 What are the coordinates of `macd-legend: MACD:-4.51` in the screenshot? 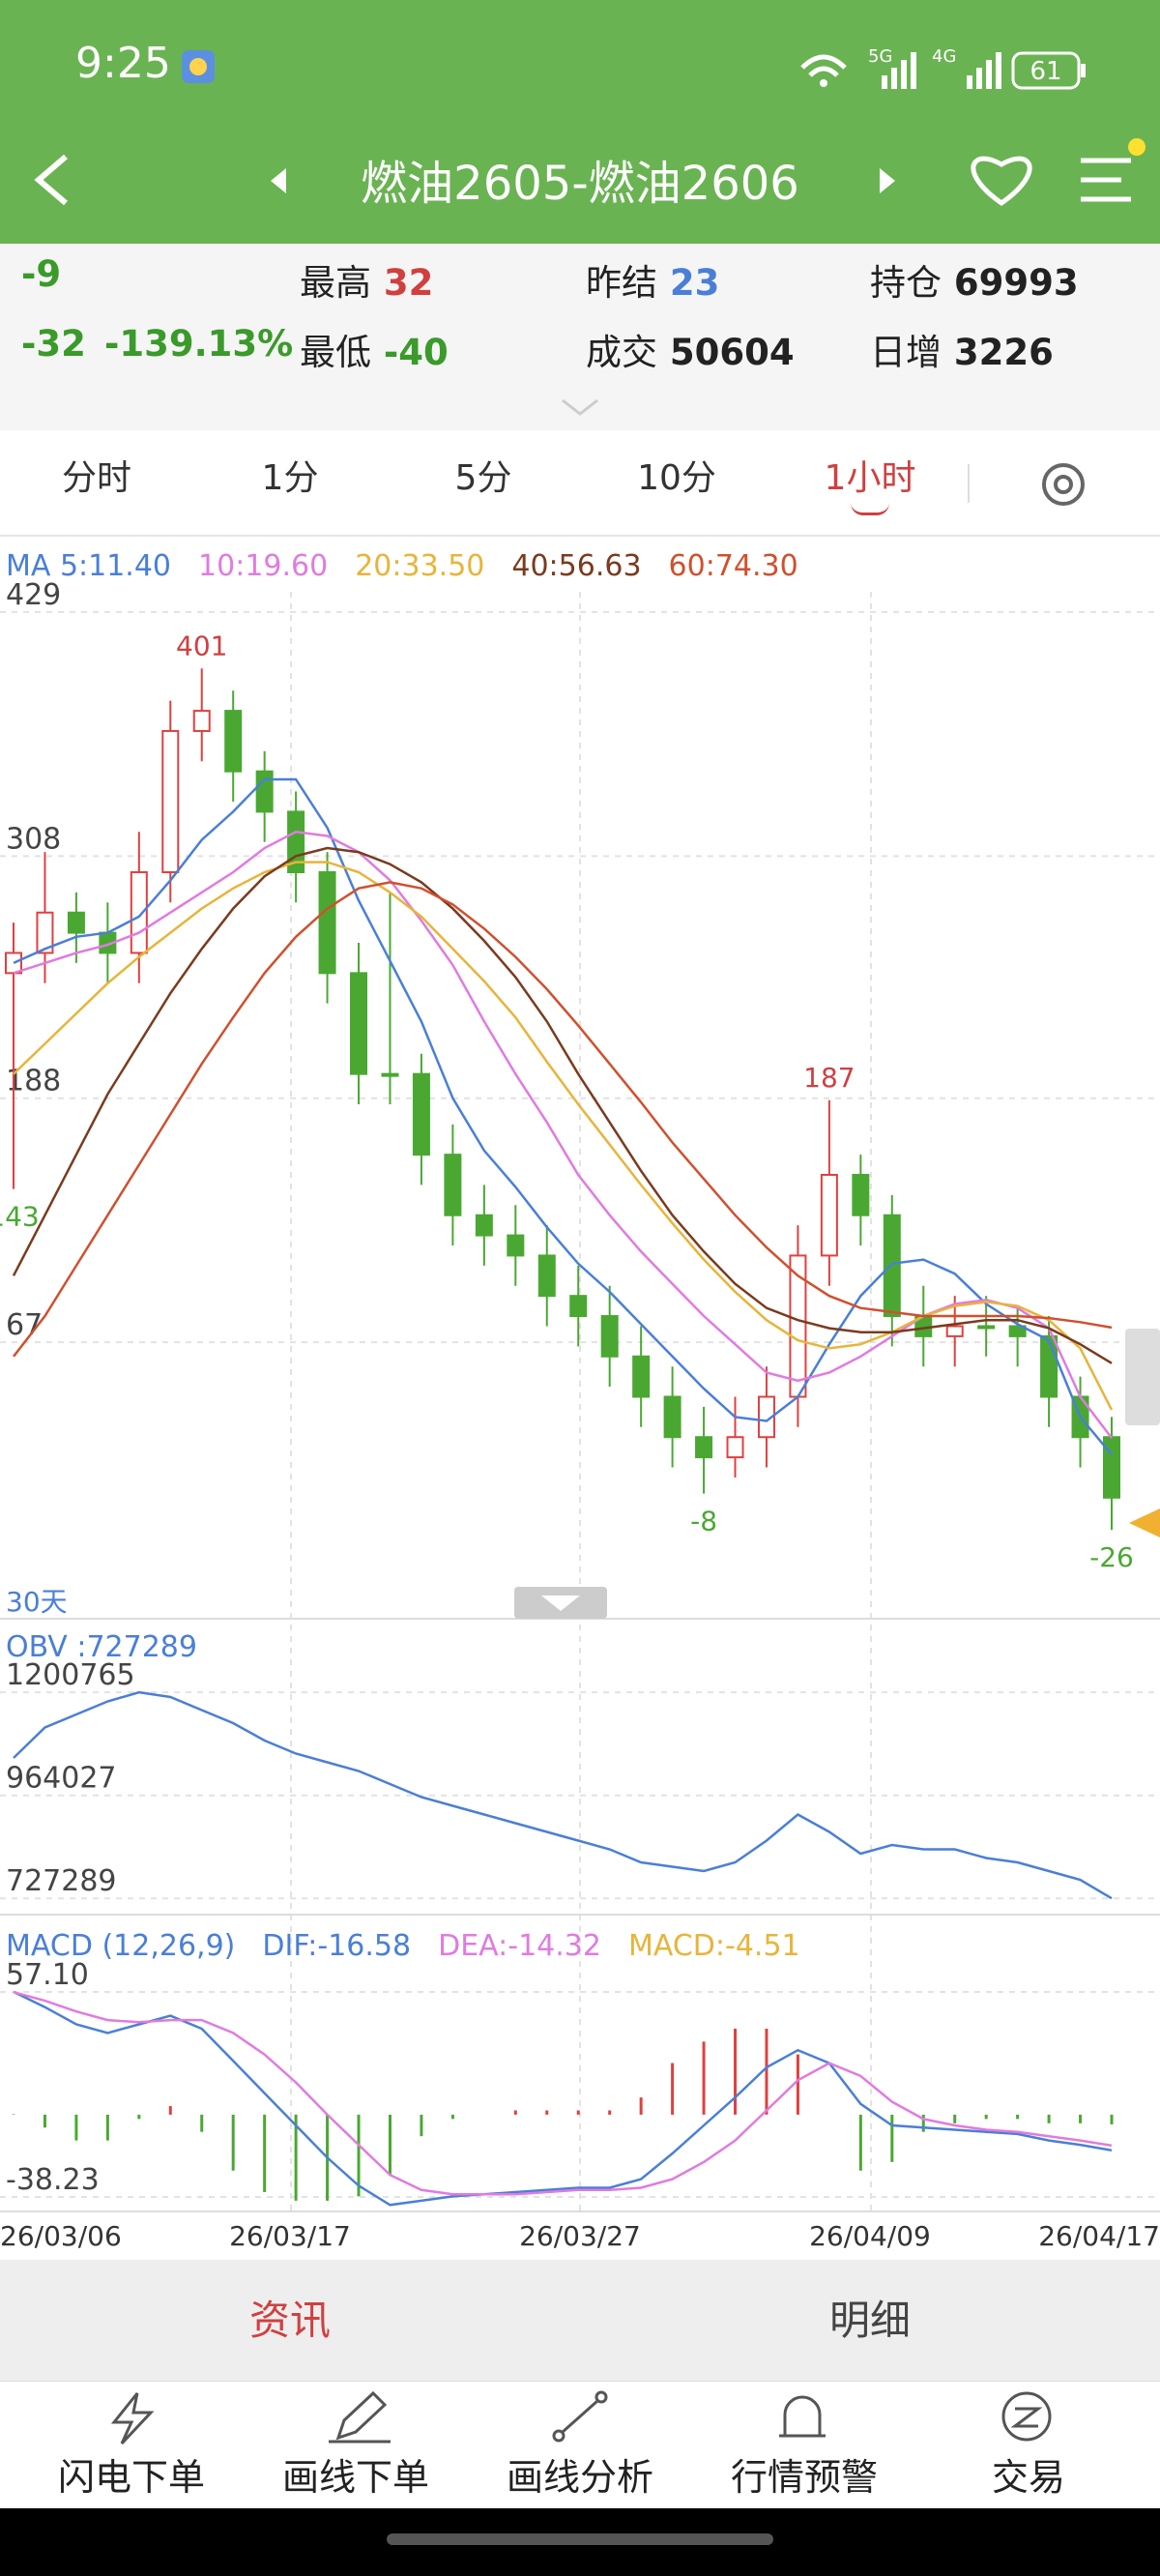 It's located at (714, 1946).